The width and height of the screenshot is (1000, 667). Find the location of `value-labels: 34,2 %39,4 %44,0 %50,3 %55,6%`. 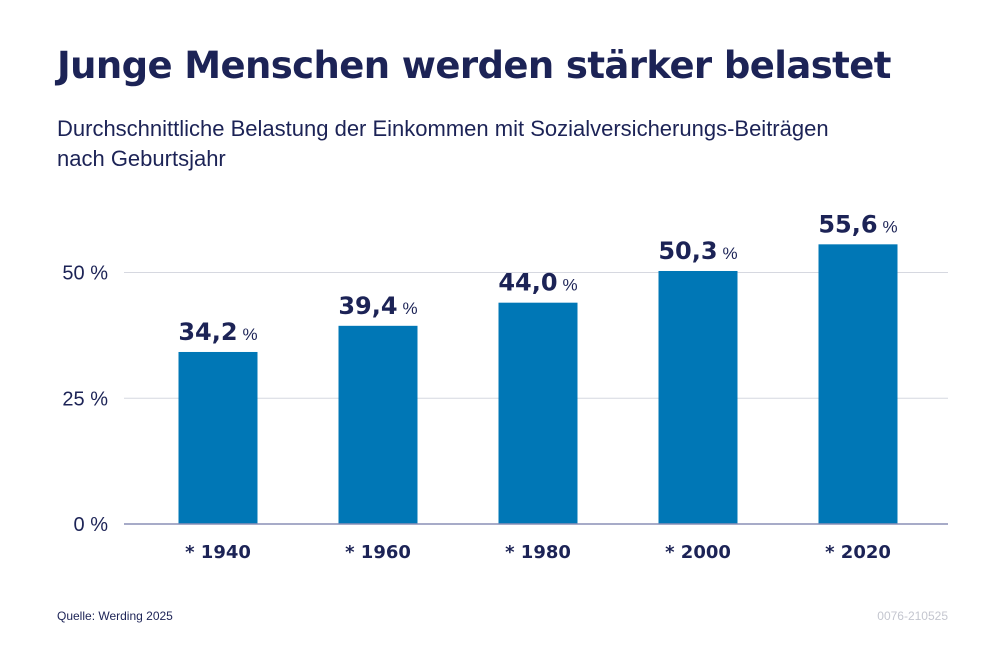

value-labels: 34,2 %39,4 %44,0 %50,3 %55,6% is located at coordinates (537, 278).